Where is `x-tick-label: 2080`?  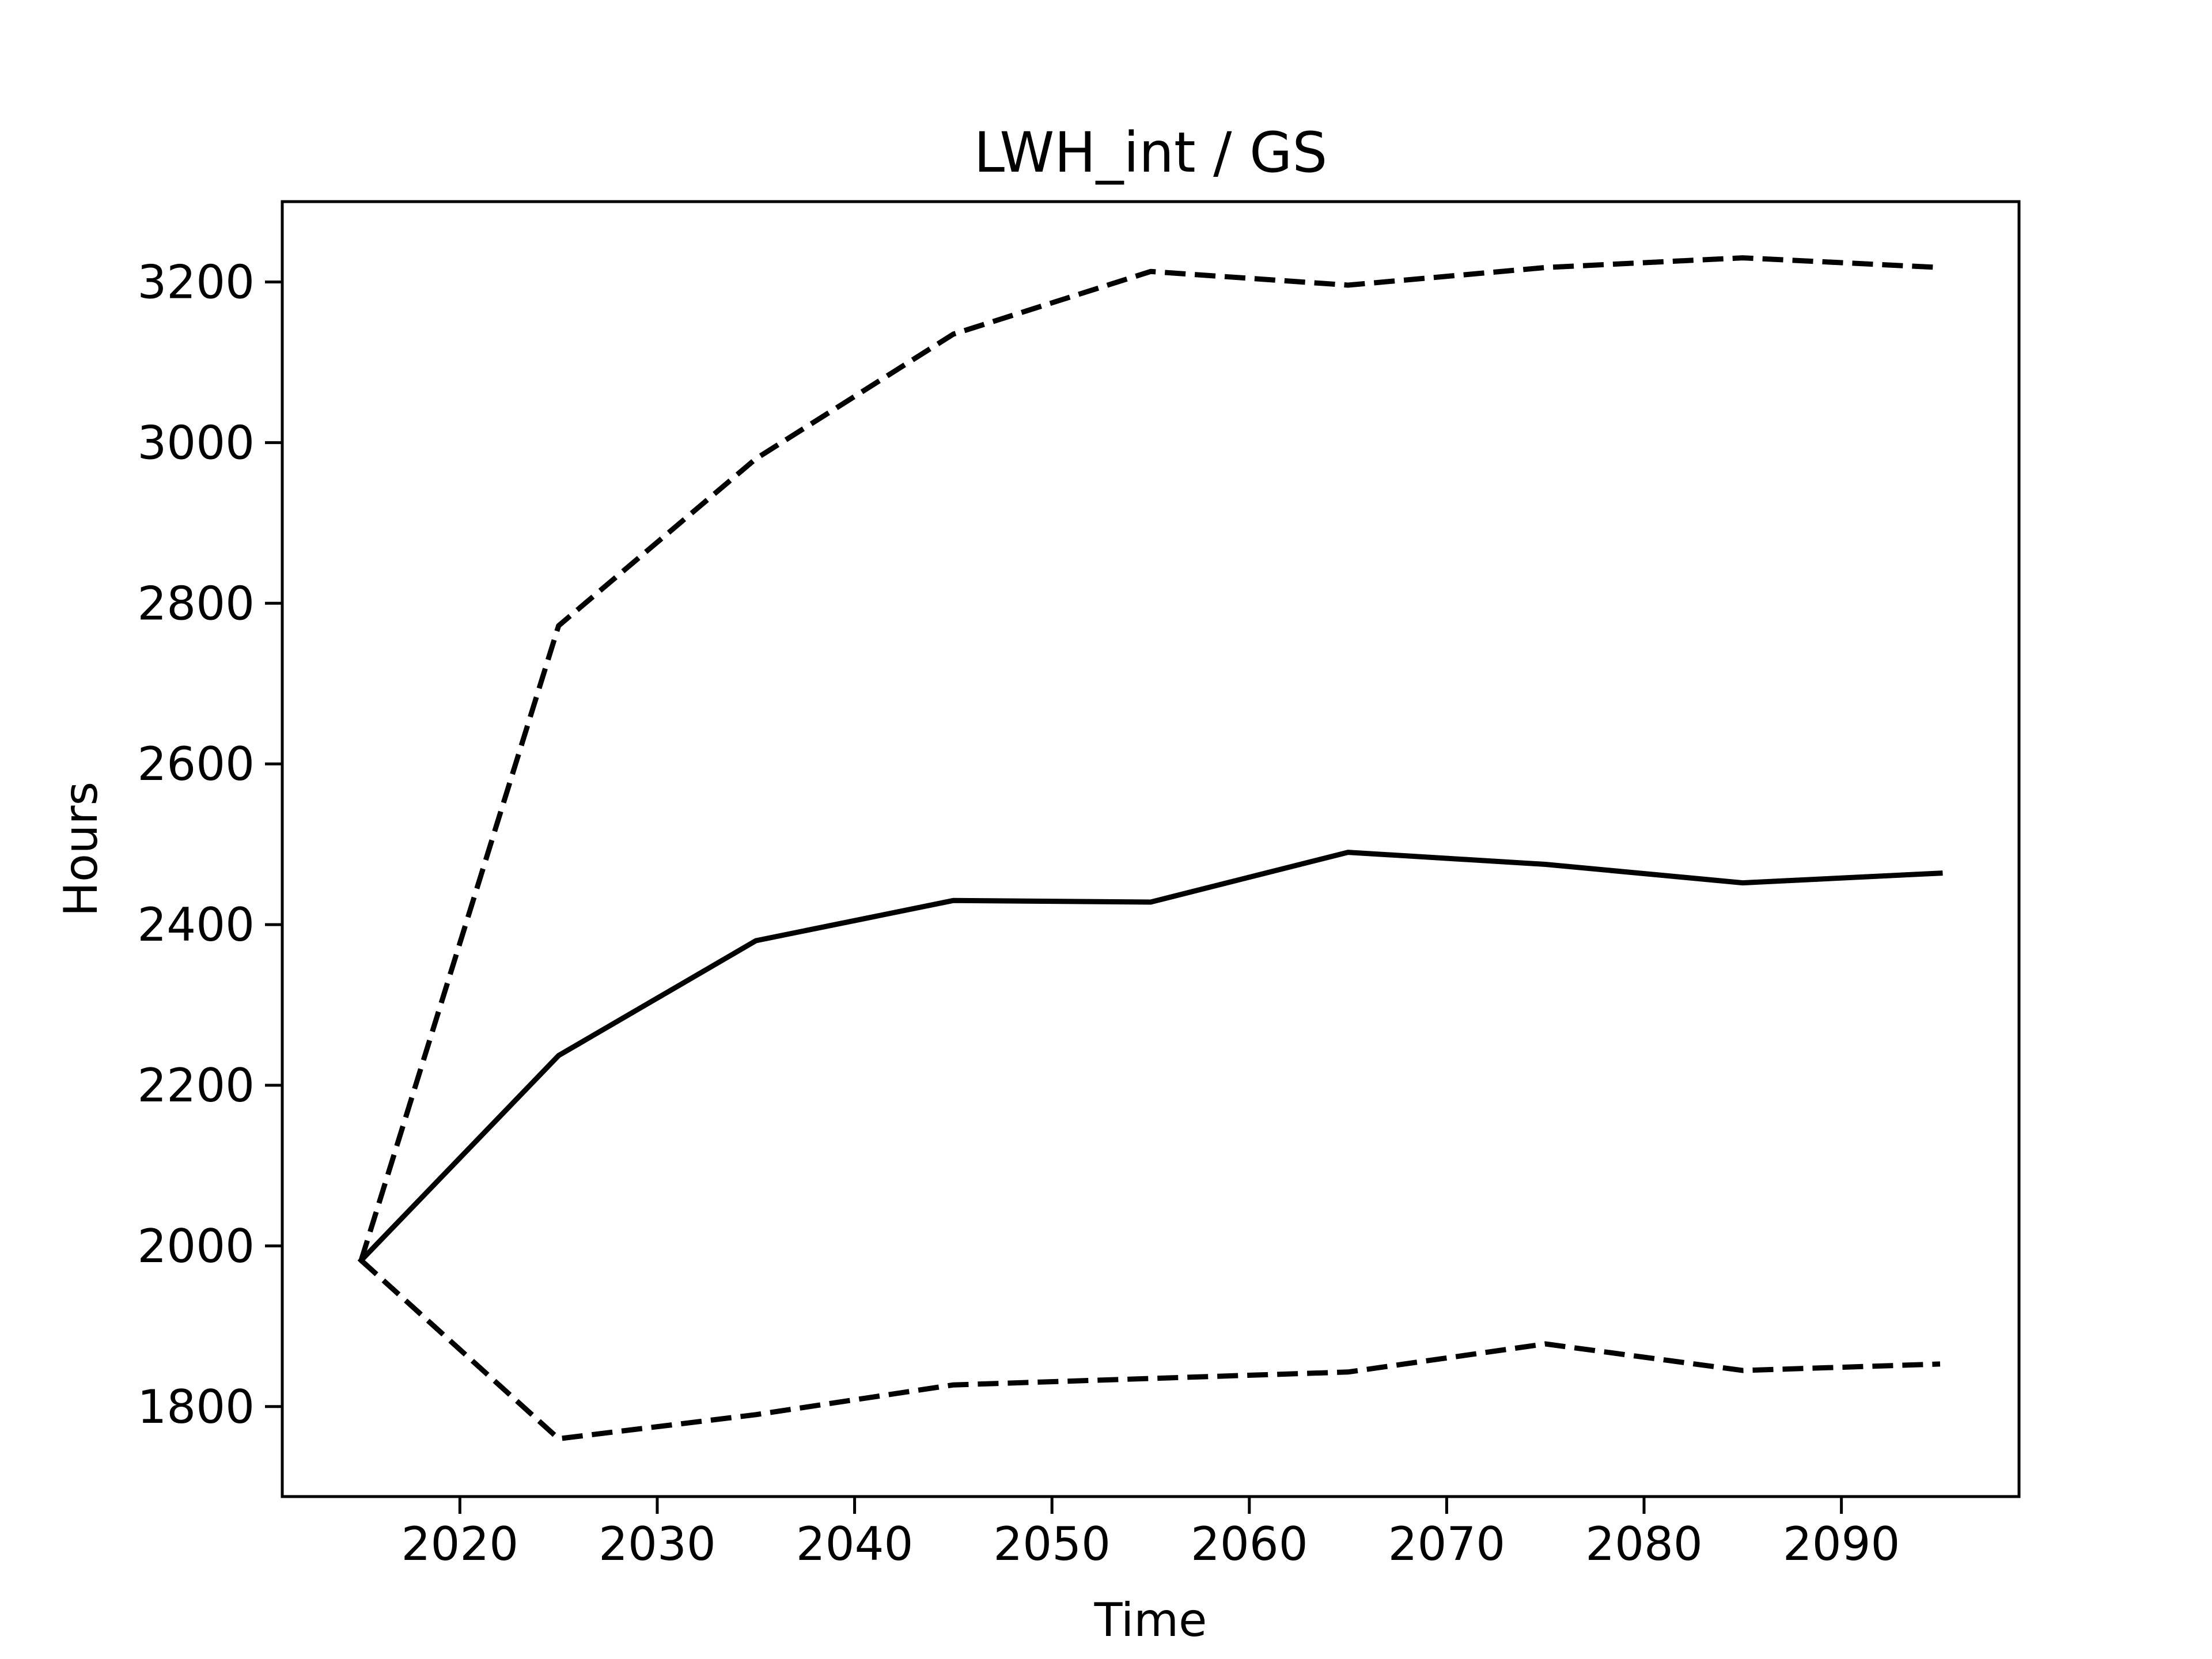 x-tick-label: 2080 is located at coordinates (1644, 1544).